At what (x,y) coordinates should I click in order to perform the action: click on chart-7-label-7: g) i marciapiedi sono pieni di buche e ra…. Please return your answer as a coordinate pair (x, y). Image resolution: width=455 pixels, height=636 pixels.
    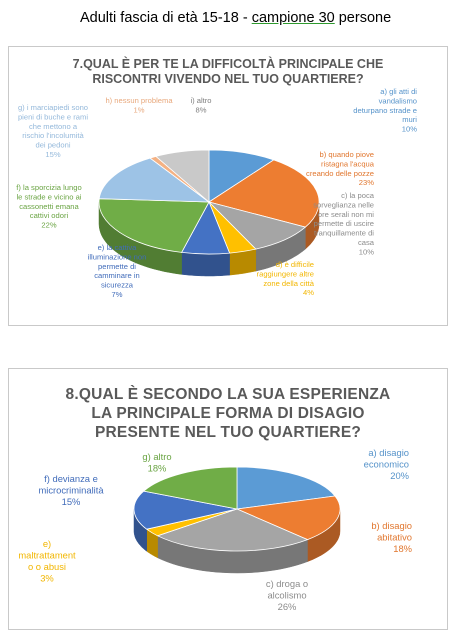
    Looking at the image, I should click on (53, 131).